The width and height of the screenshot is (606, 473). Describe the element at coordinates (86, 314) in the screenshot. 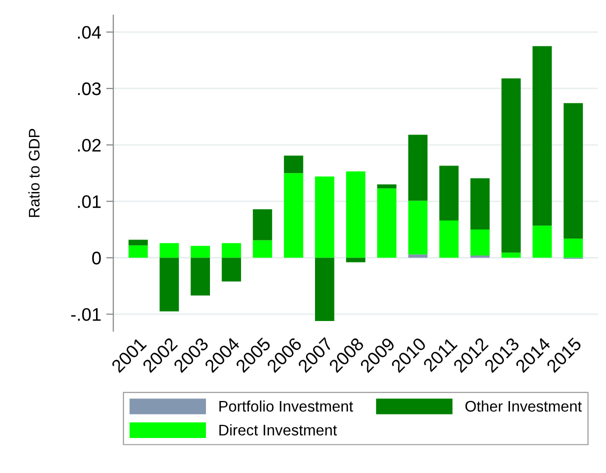

I see `y-tick-label: -.01` at that location.